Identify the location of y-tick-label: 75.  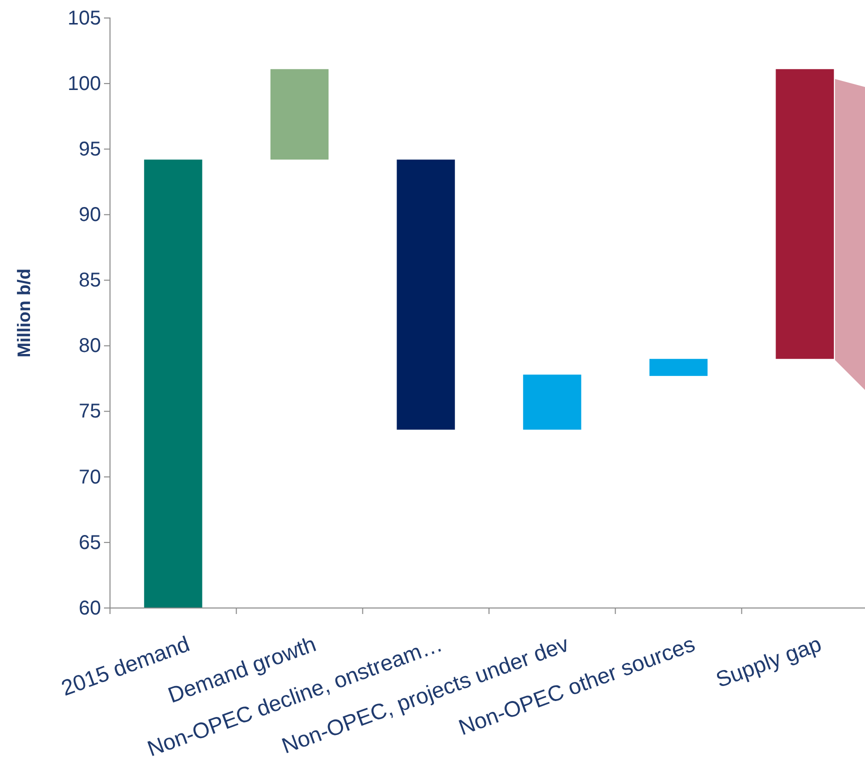
(89, 411).